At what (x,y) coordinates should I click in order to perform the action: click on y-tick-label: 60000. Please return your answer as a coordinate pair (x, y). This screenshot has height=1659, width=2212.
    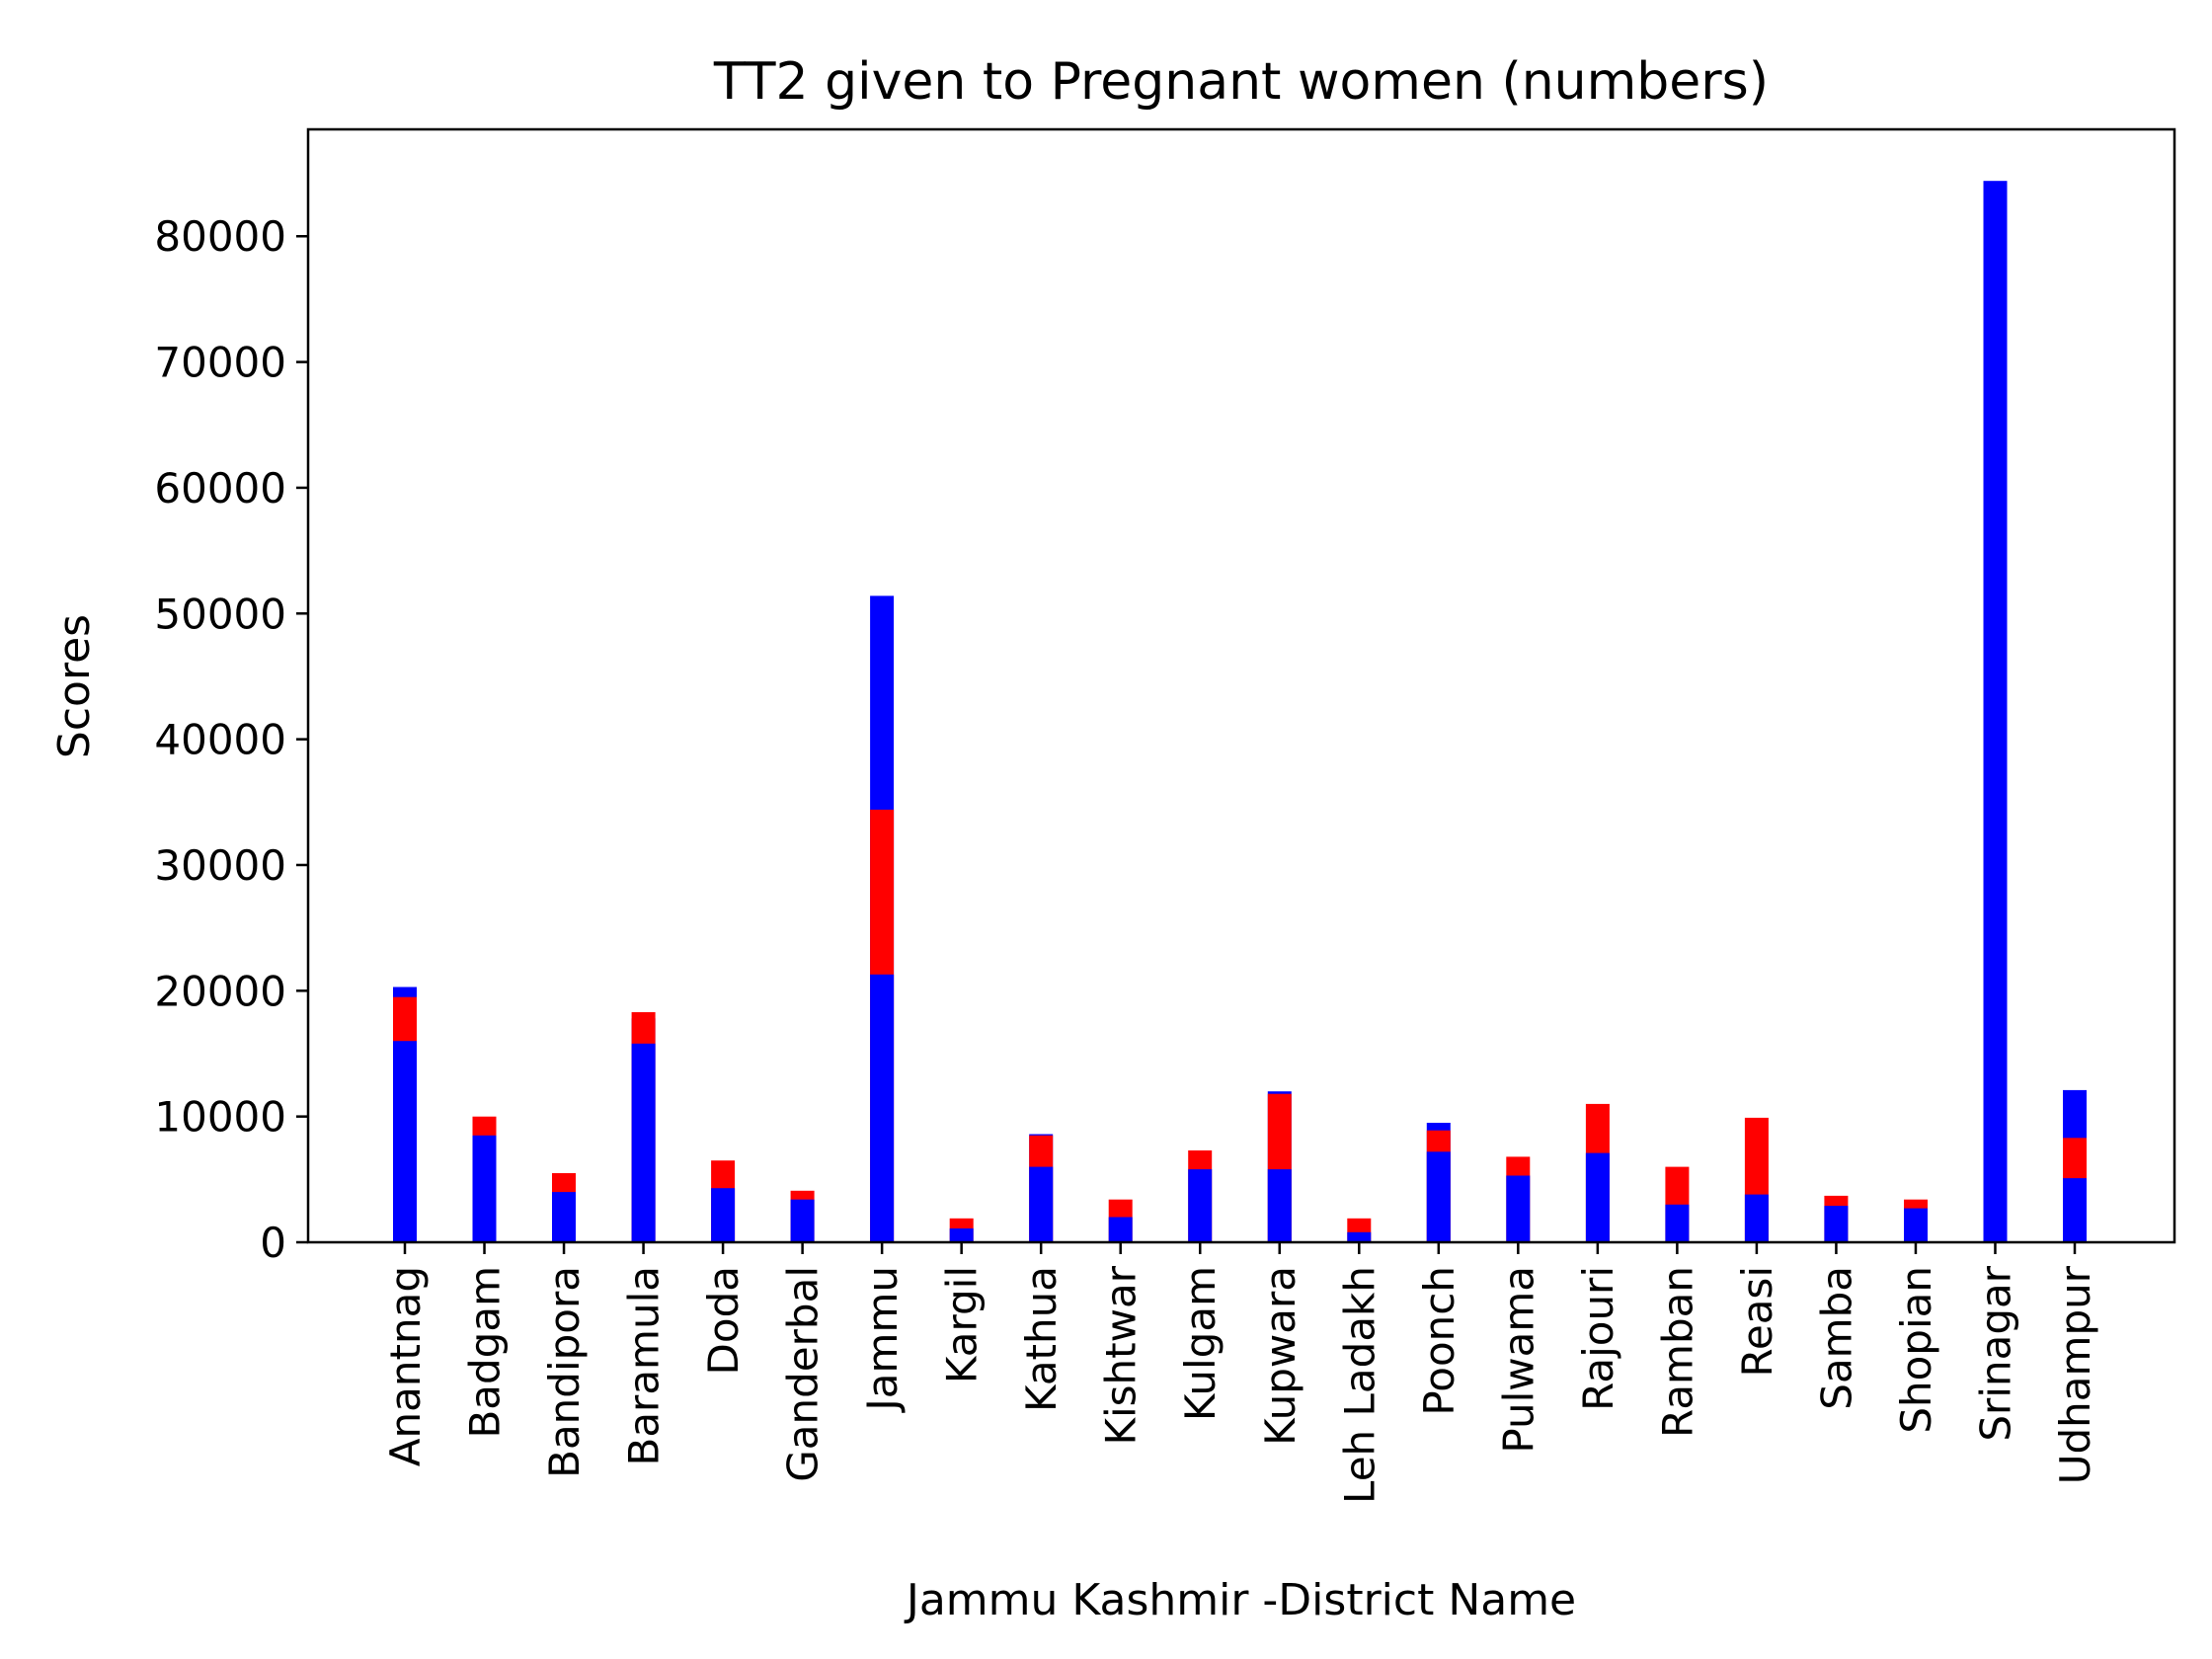
    Looking at the image, I should click on (220, 489).